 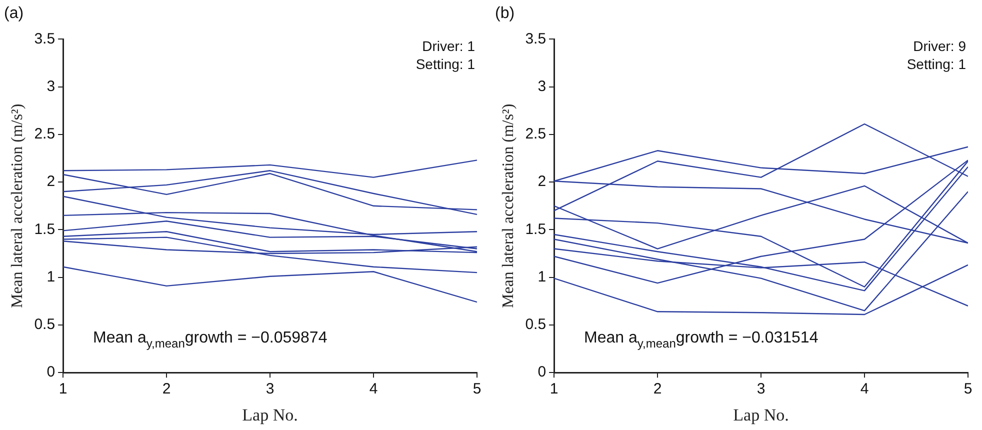 What do you see at coordinates (939, 46) in the screenshot?
I see `annotation: Driver: 9` at bounding box center [939, 46].